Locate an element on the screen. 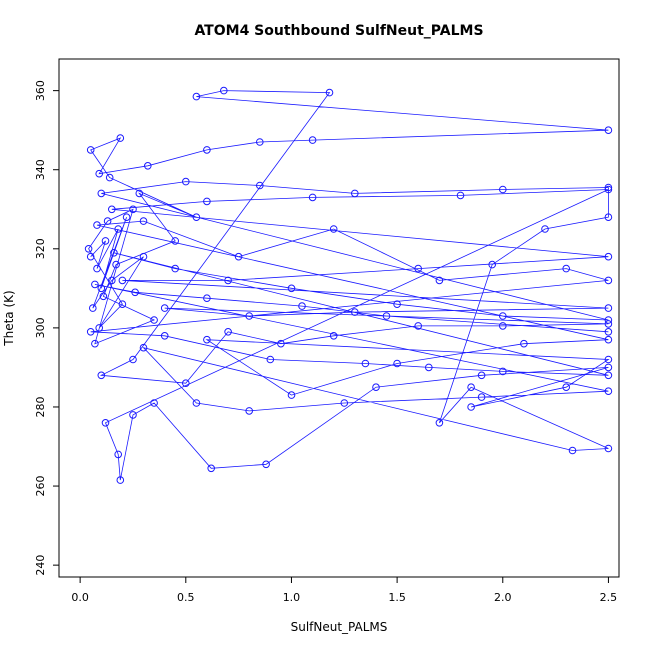 The image size is (650, 655). x-axis: 0.0 0.5 1.0 1.5 2.0 2.5 is located at coordinates (344, 590).